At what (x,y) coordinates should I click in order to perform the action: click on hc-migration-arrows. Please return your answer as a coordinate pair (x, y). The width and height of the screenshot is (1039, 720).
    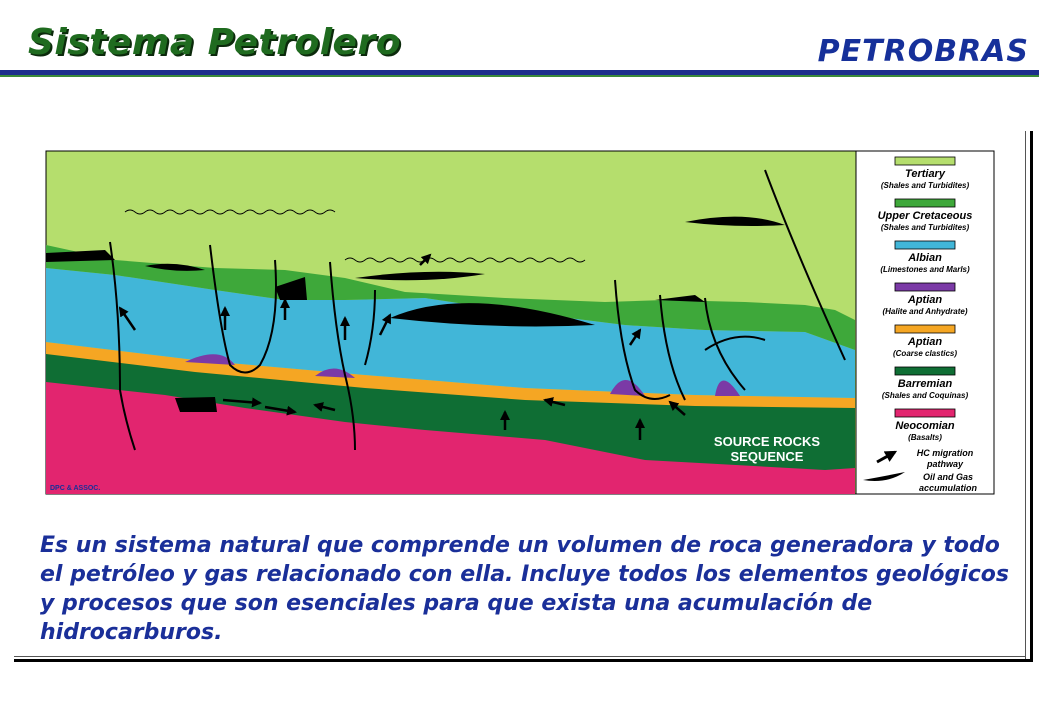
    Looking at the image, I should click on (402, 346).